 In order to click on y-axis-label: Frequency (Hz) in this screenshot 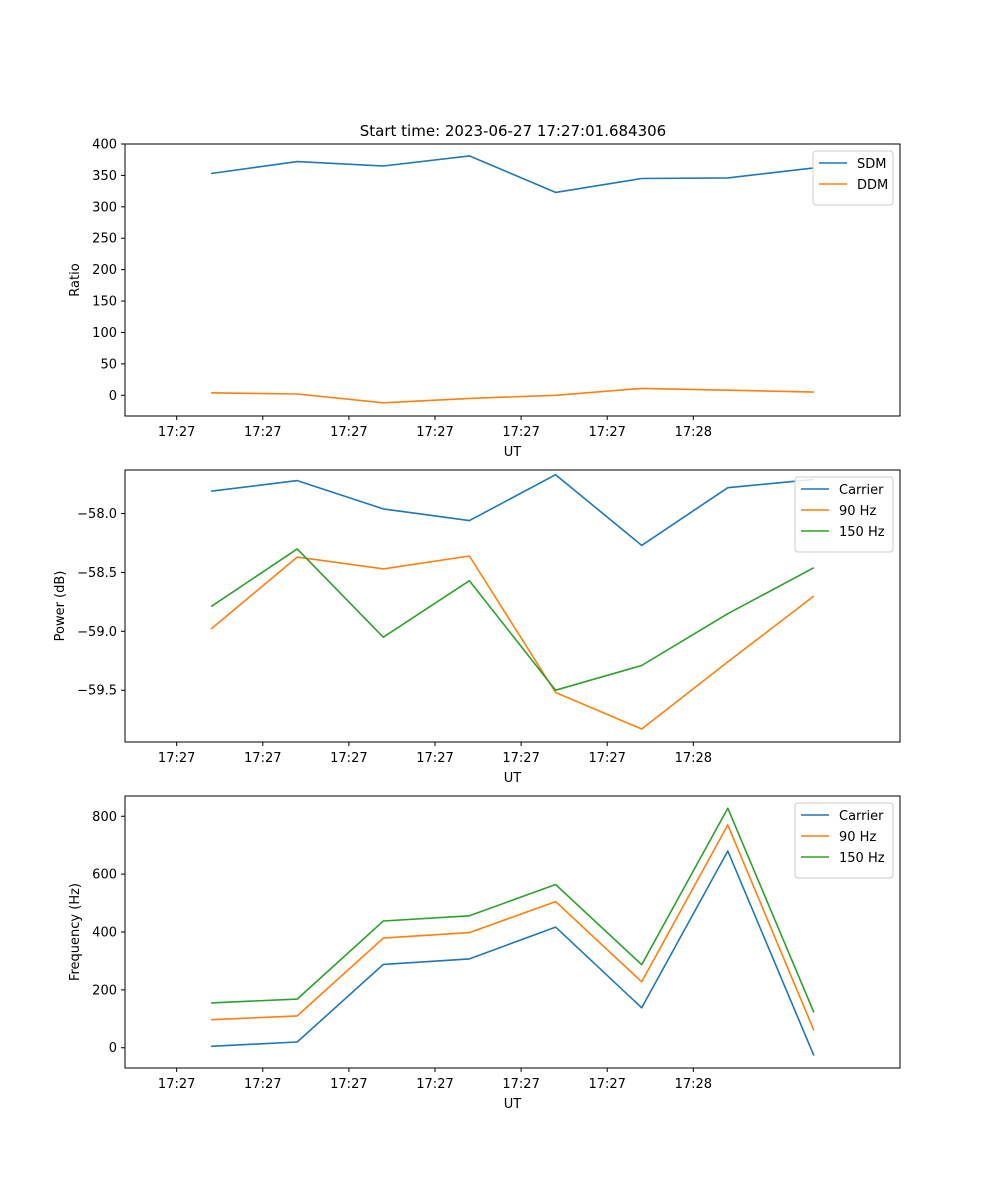, I will do `click(75, 932)`.